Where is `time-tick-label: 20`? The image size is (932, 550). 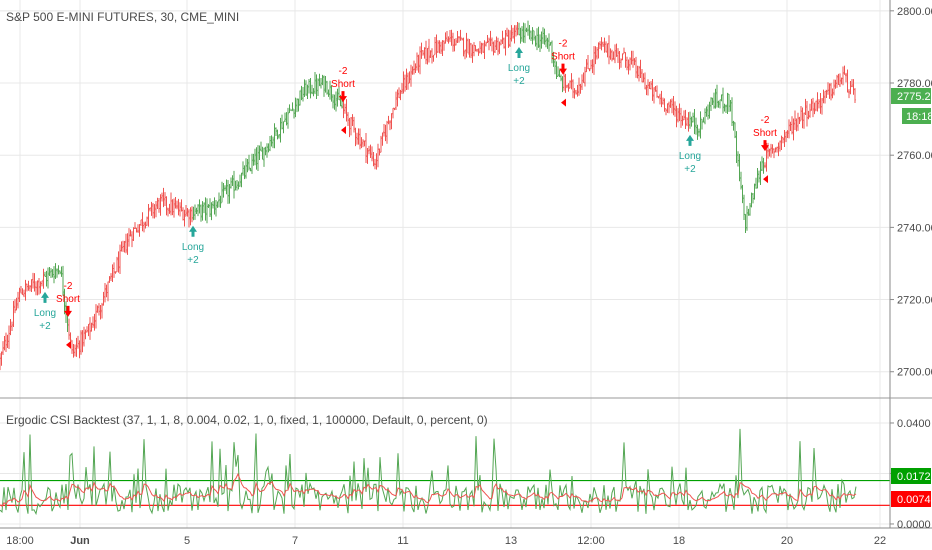
time-tick-label: 20 is located at coordinates (787, 541).